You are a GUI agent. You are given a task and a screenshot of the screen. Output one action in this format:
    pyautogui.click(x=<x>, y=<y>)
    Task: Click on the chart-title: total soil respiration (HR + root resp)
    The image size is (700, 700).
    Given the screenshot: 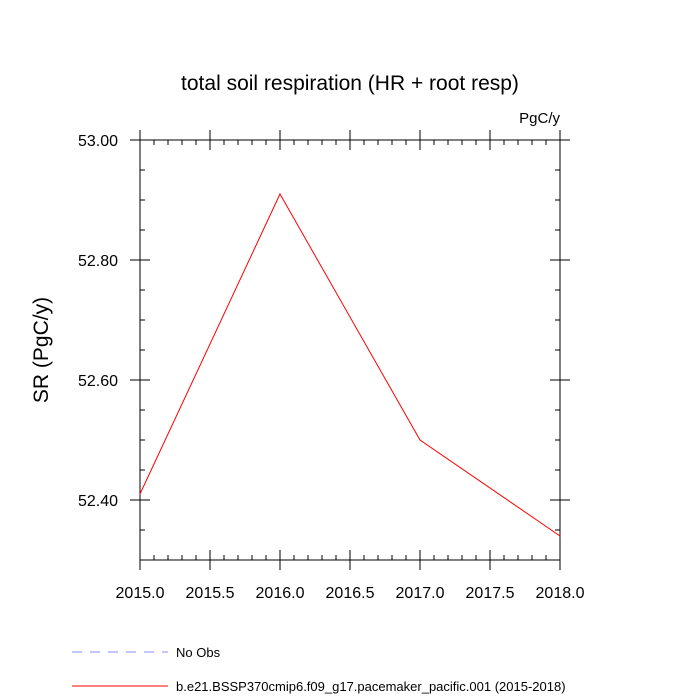 What is the action you would take?
    pyautogui.click(x=350, y=83)
    